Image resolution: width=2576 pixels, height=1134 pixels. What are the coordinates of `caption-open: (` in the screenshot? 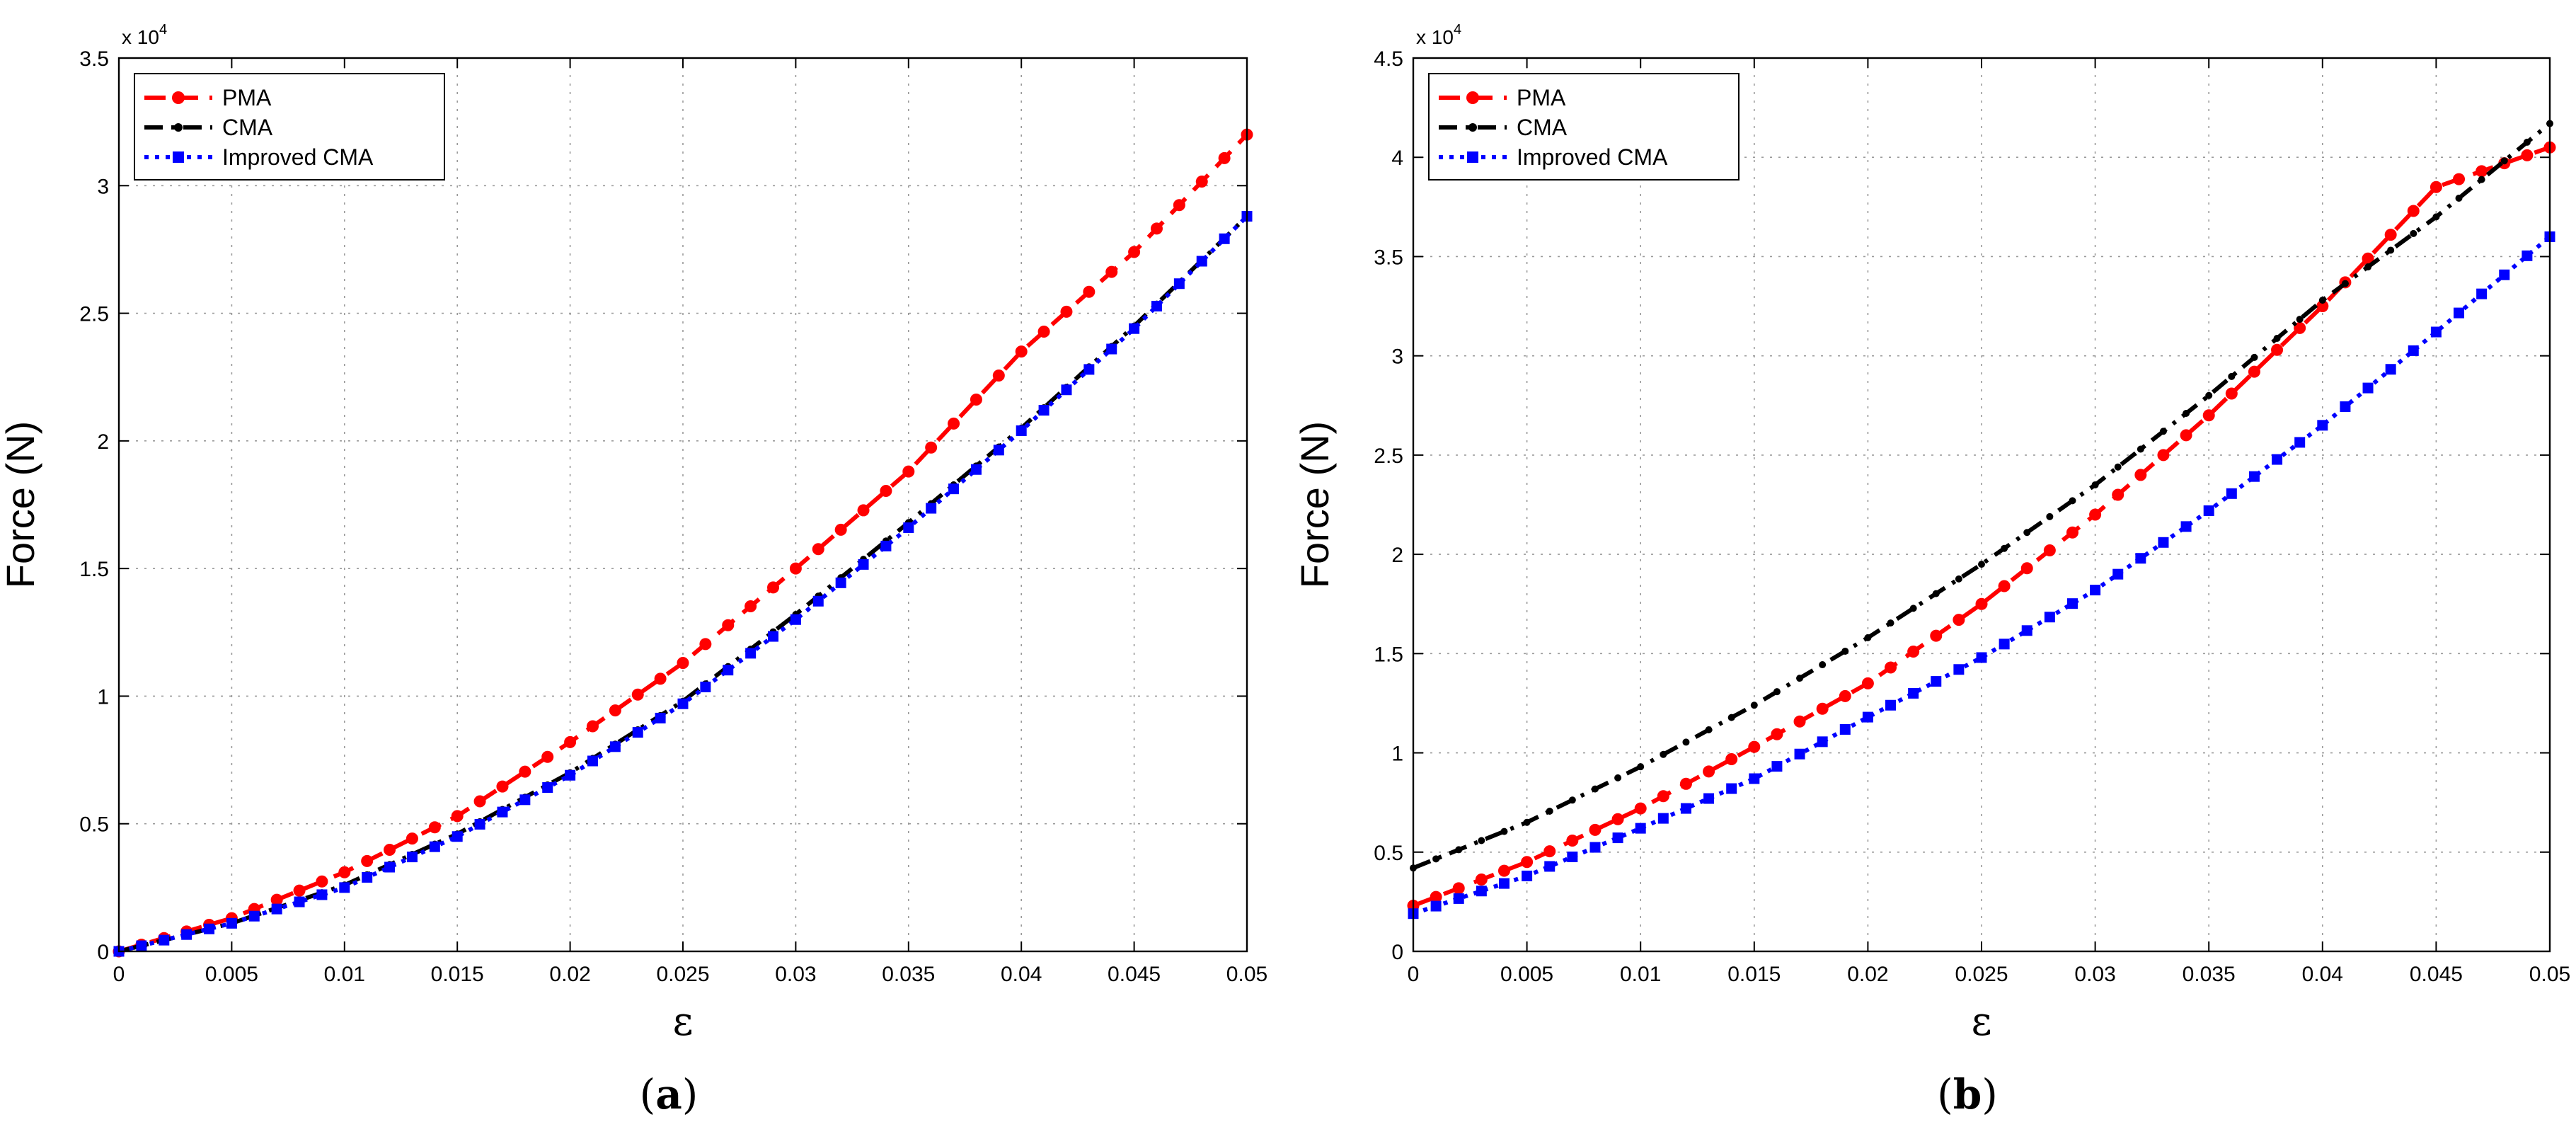 It's located at (1945, 1094).